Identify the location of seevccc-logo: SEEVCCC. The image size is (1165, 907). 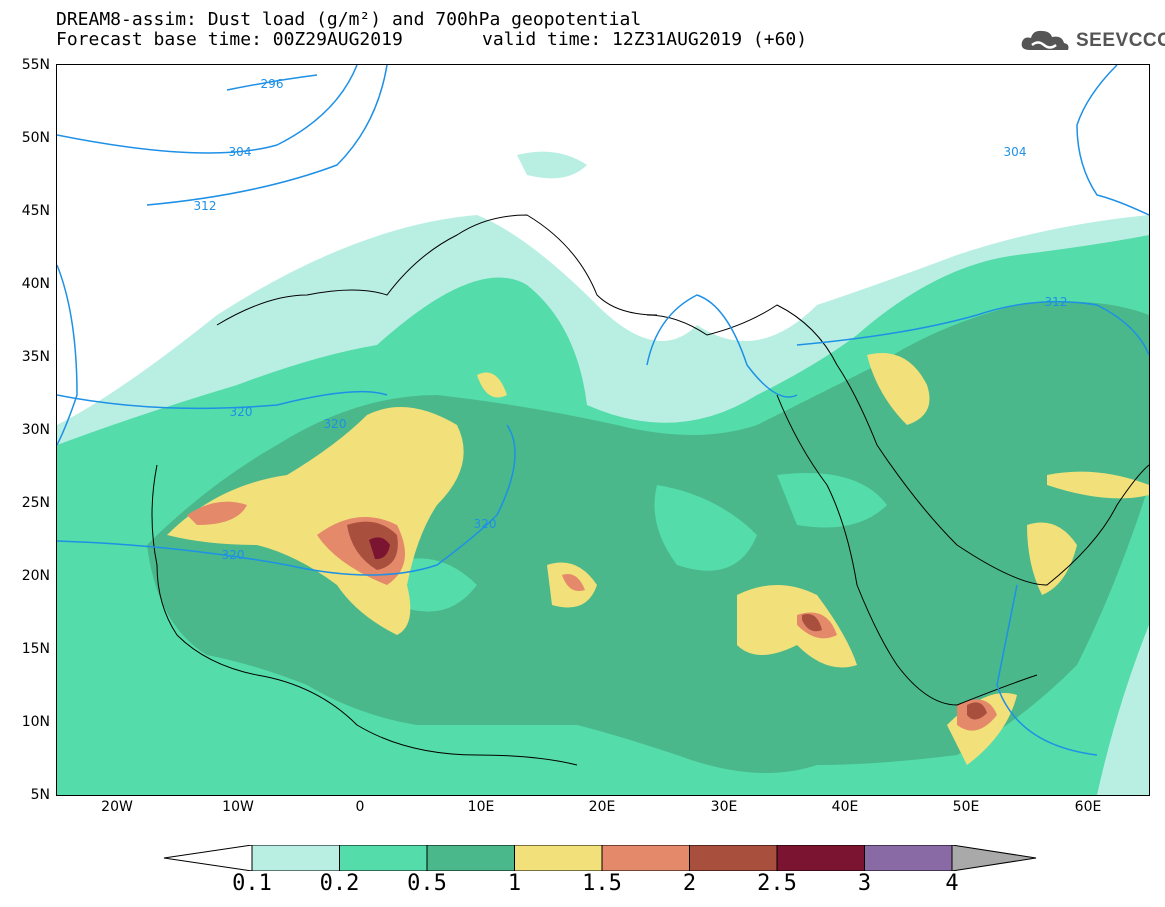
(1091, 42).